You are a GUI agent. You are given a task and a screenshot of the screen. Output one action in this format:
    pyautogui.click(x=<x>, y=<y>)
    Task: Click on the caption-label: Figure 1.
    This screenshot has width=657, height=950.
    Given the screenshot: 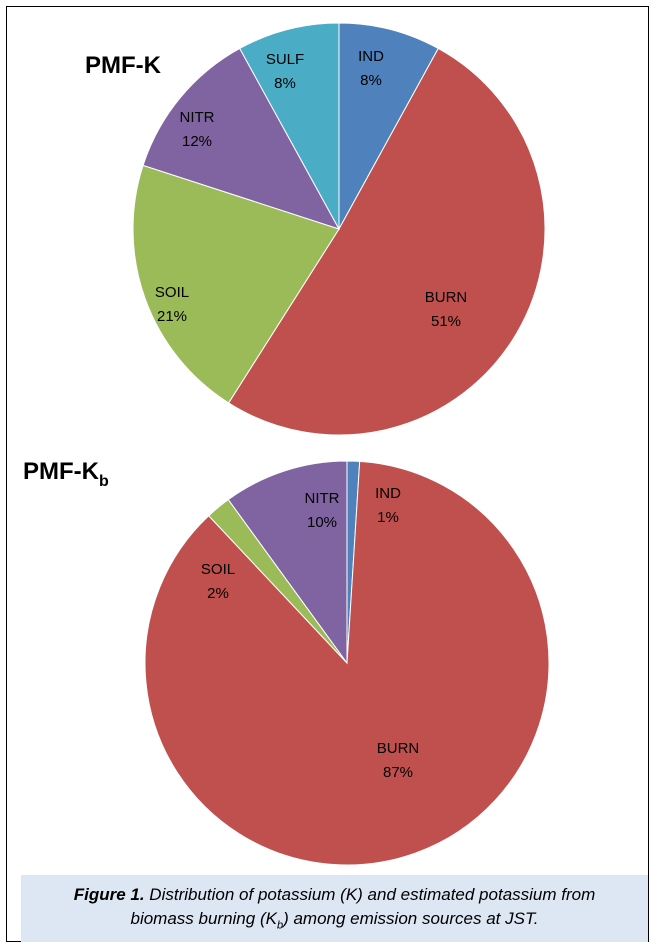 What is the action you would take?
    pyautogui.click(x=109, y=895)
    